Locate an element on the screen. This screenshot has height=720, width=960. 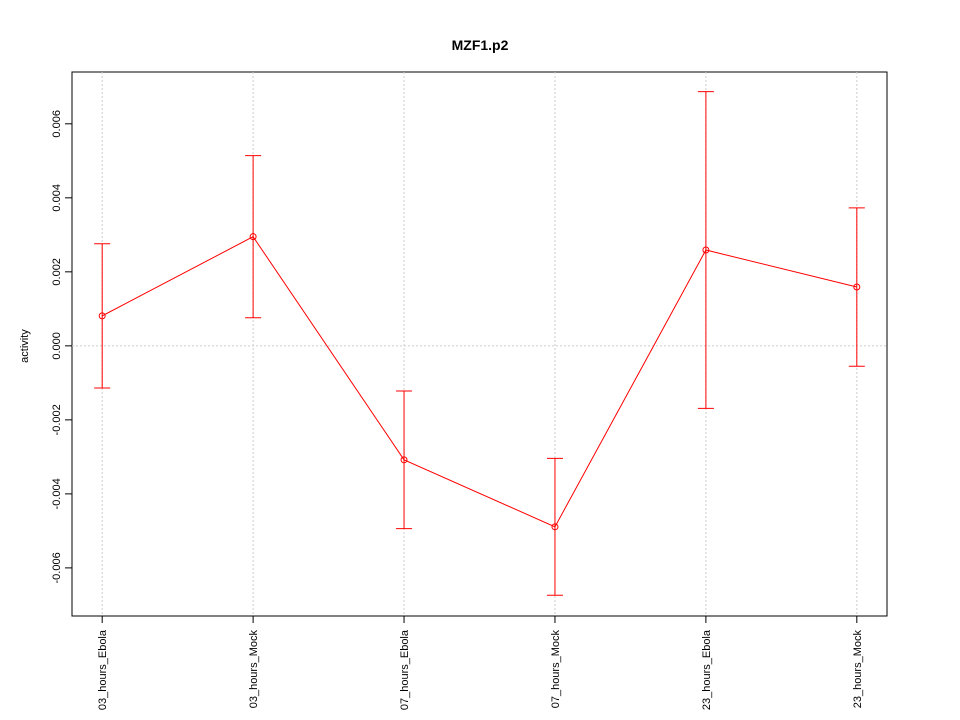
x-tick-label: 23_hours_Mock is located at coordinates (858, 669).